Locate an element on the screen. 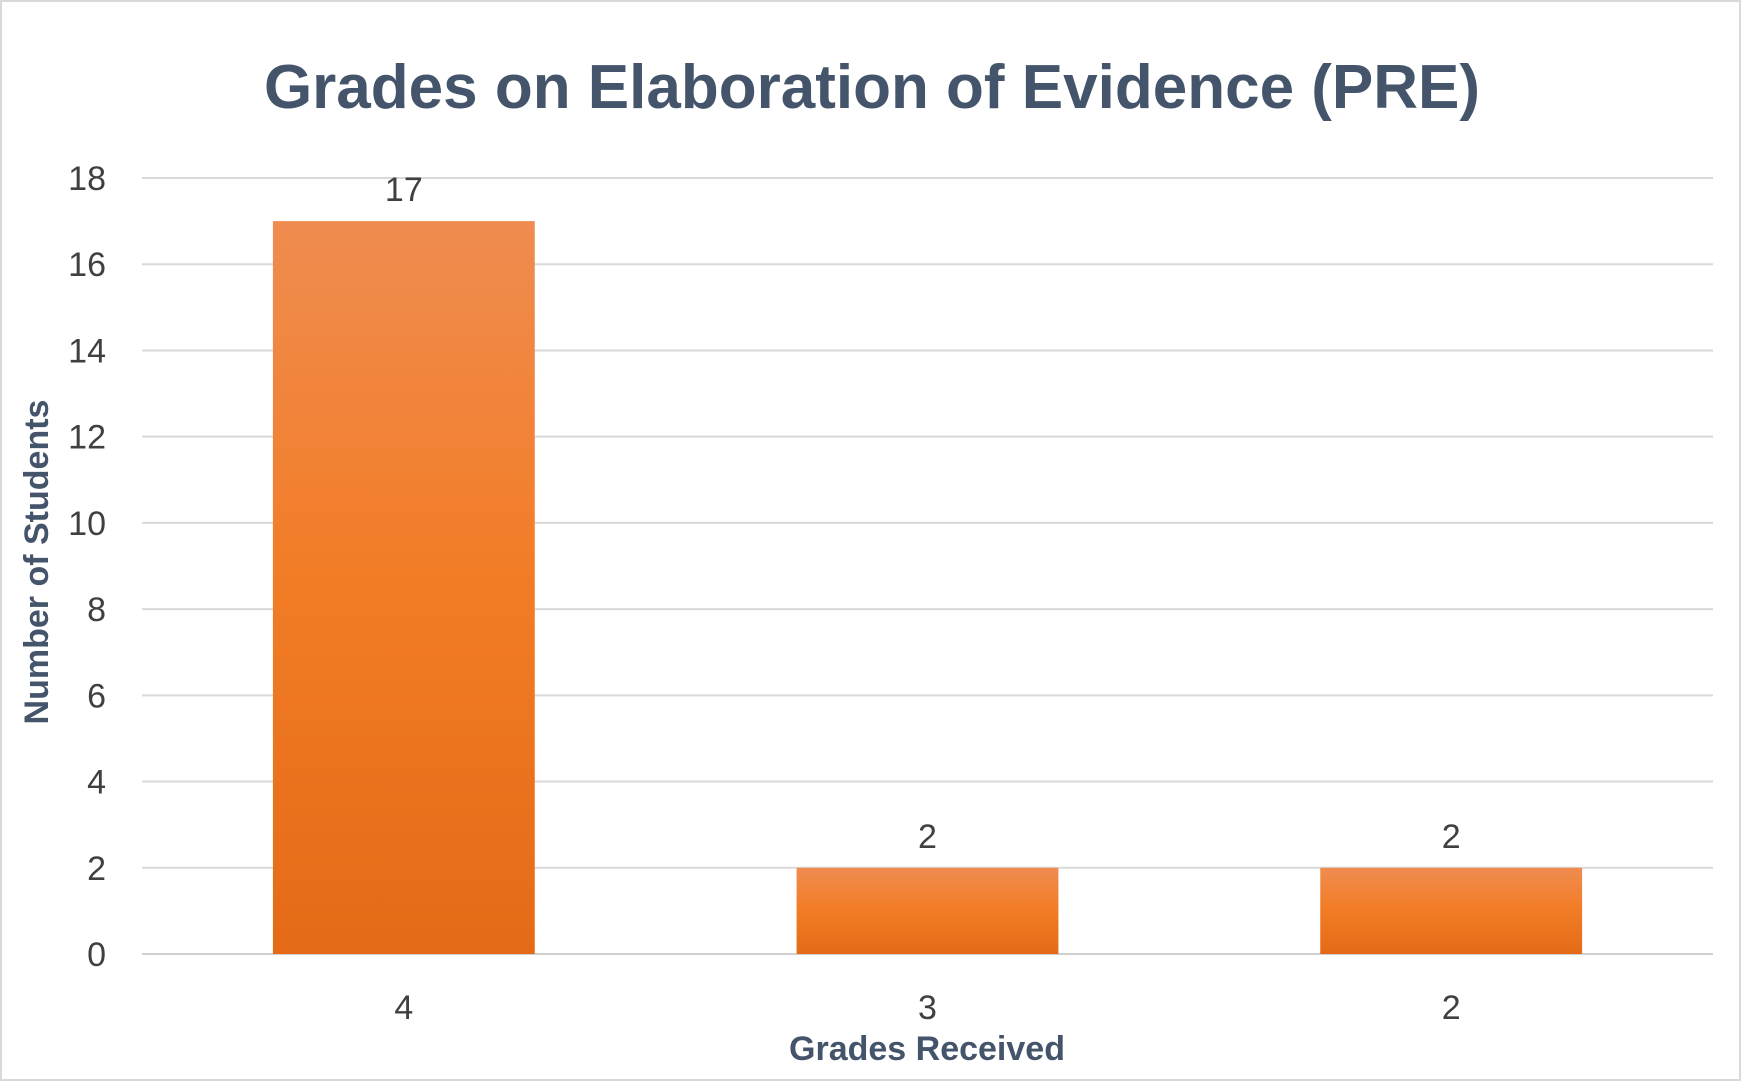 The height and width of the screenshot is (1083, 1741). x-axis-ticks: 4 3 2 is located at coordinates (927, 1008).